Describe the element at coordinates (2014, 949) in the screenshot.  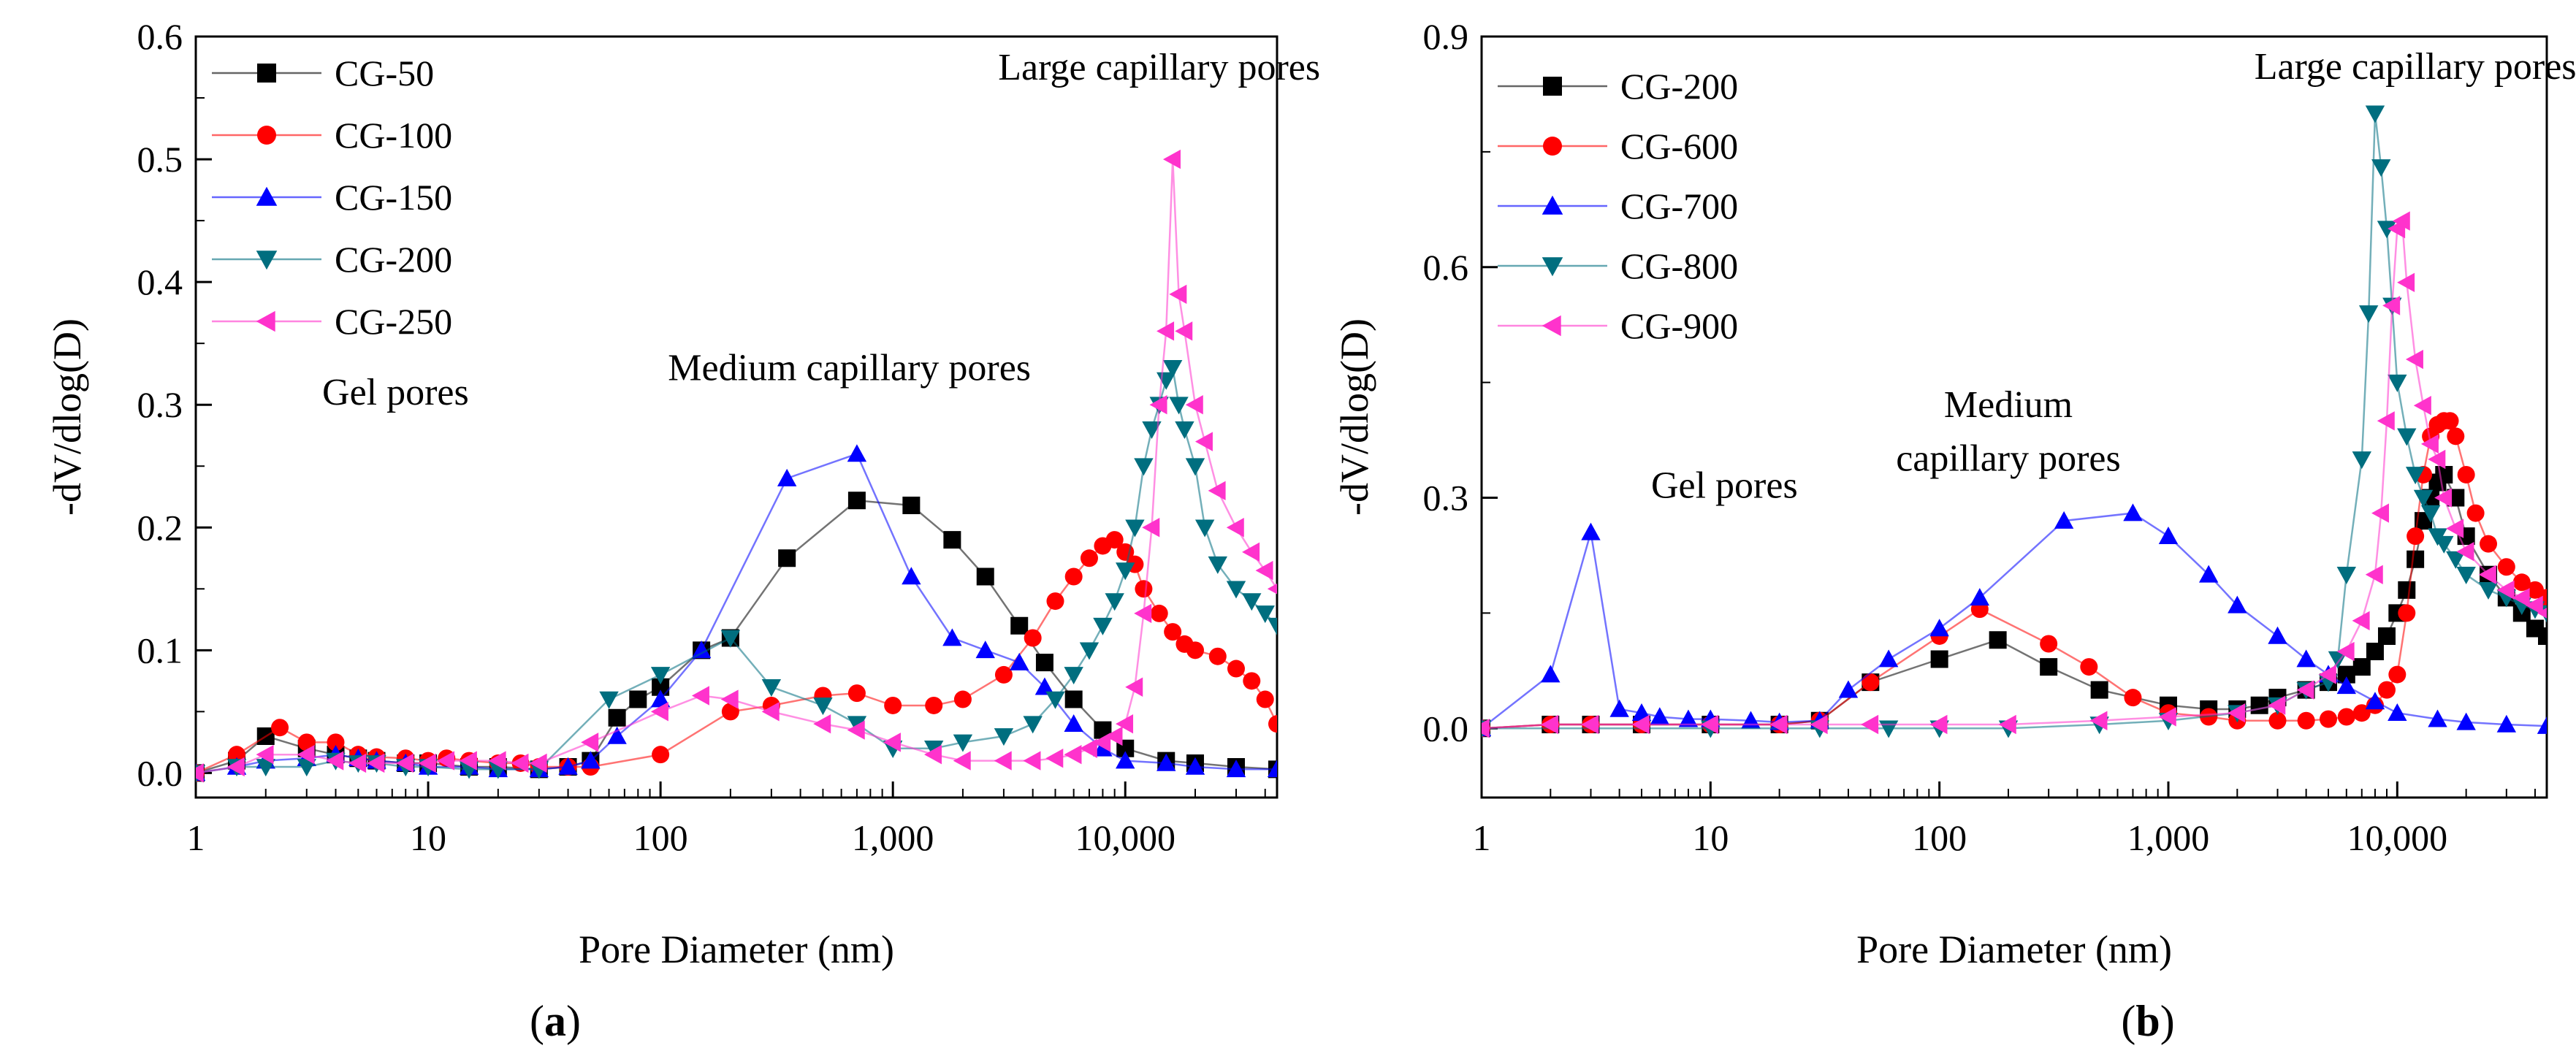
I see `x-axis-title-b: Pore Diameter (nm)` at that location.